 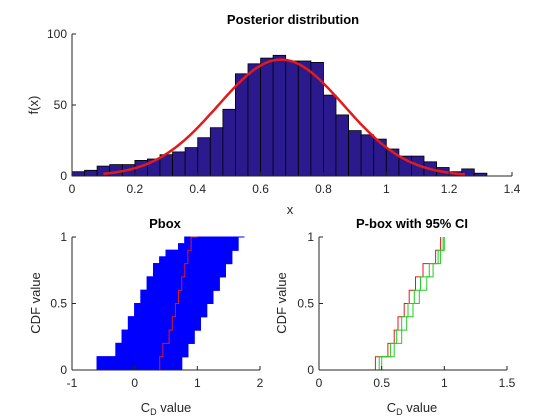 What do you see at coordinates (63, 237) in the screenshot?
I see `pbox-y-tick-label: 1` at bounding box center [63, 237].